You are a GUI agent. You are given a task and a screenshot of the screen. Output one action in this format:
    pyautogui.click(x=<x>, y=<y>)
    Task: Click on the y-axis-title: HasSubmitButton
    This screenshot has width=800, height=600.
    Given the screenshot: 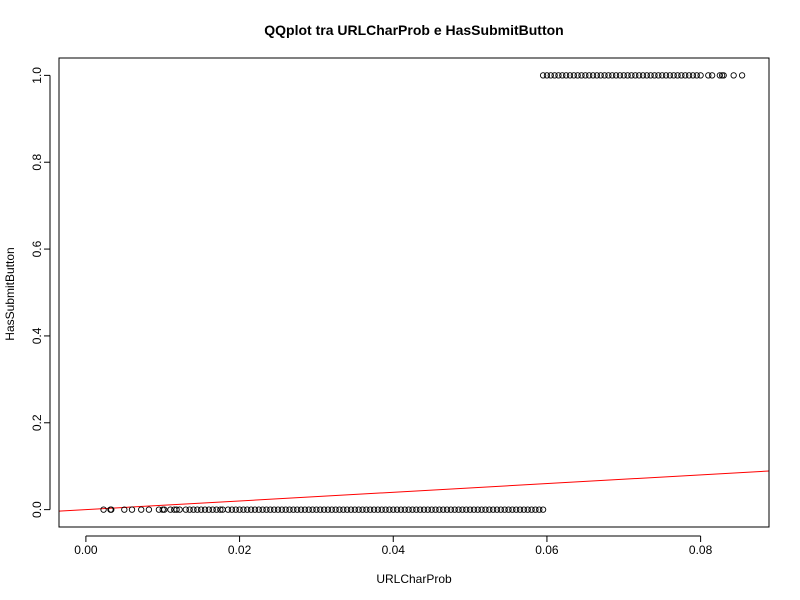 What is the action you would take?
    pyautogui.click(x=10, y=293)
    